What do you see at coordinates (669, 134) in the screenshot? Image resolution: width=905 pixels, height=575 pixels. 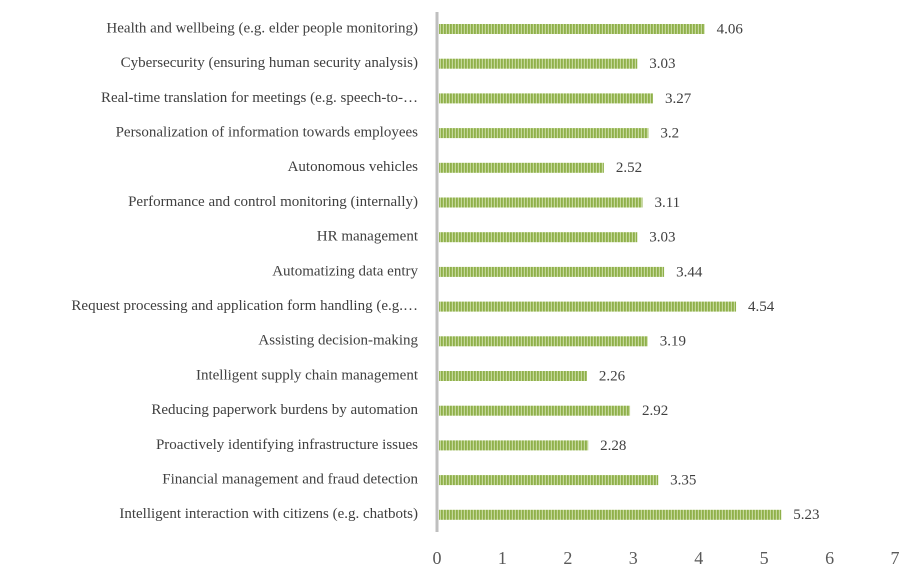 I see `value-label: 3.2` at bounding box center [669, 134].